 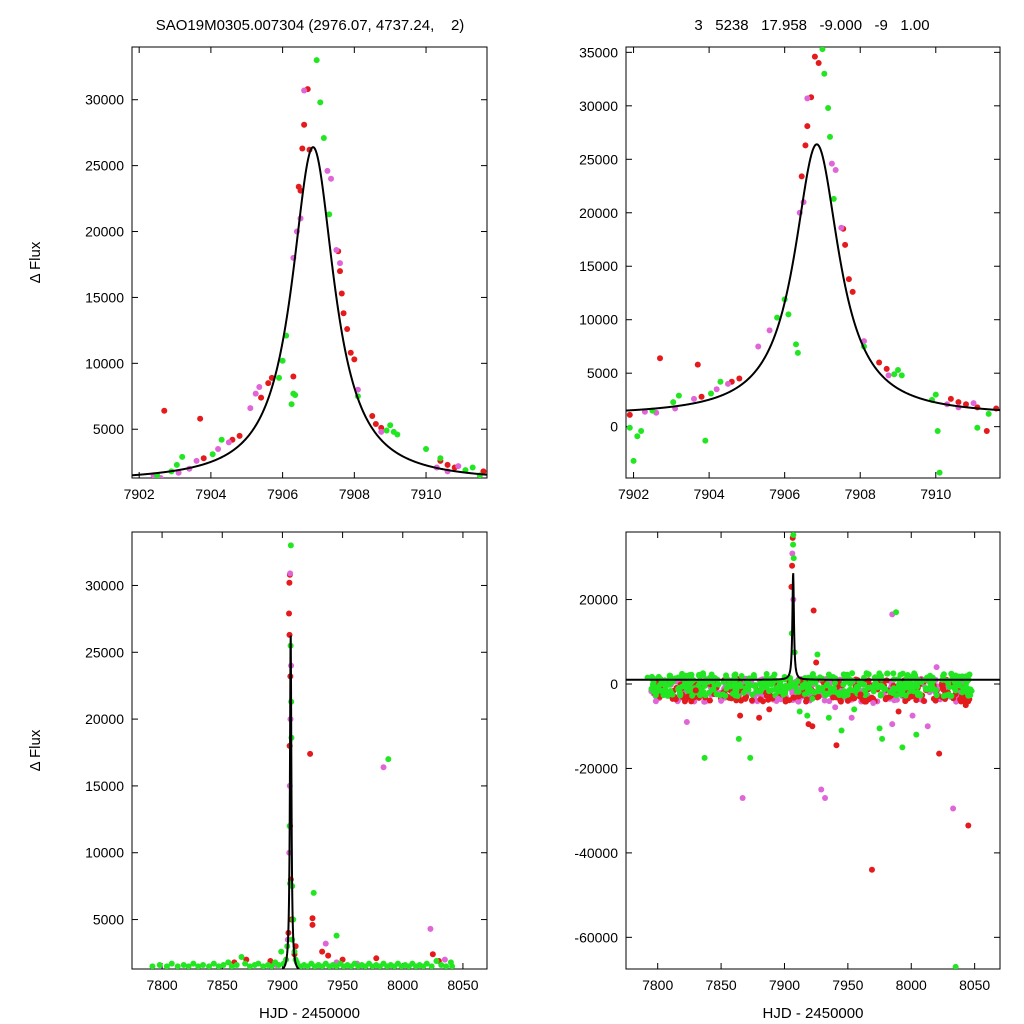 What do you see at coordinates (813, 627) in the screenshot?
I see `model-curve` at bounding box center [813, 627].